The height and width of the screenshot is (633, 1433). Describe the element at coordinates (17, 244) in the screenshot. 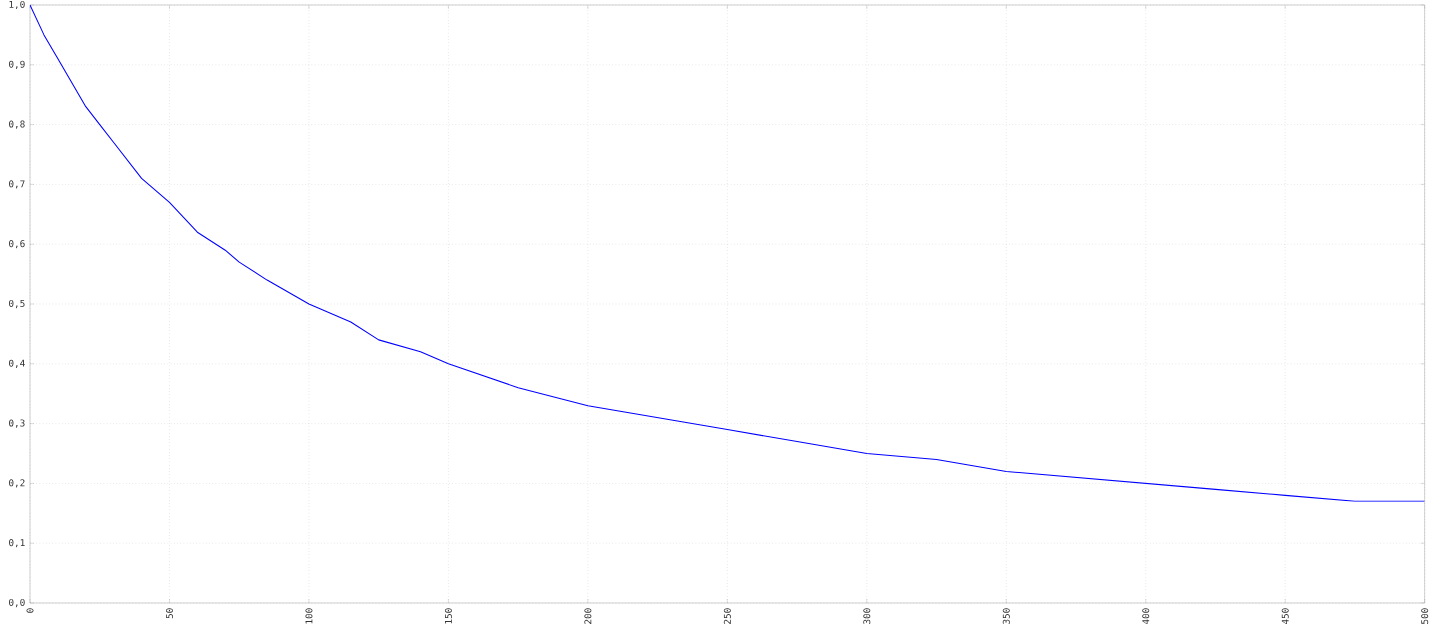

I see `y-tick-label: 0,6` at that location.